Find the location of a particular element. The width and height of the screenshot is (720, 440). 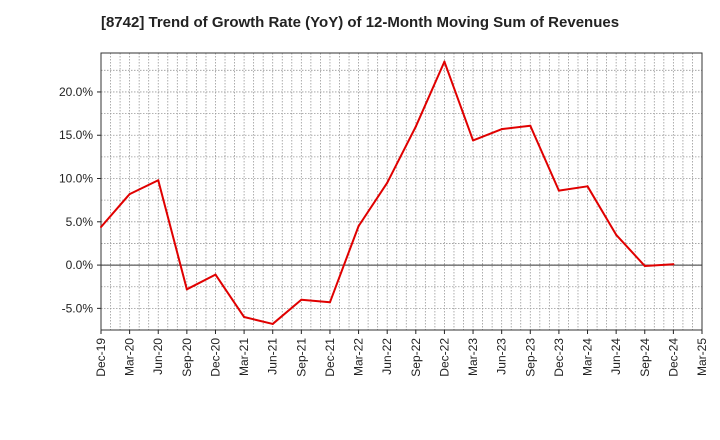

y-tick-label: 5.0% is located at coordinates (80, 222).